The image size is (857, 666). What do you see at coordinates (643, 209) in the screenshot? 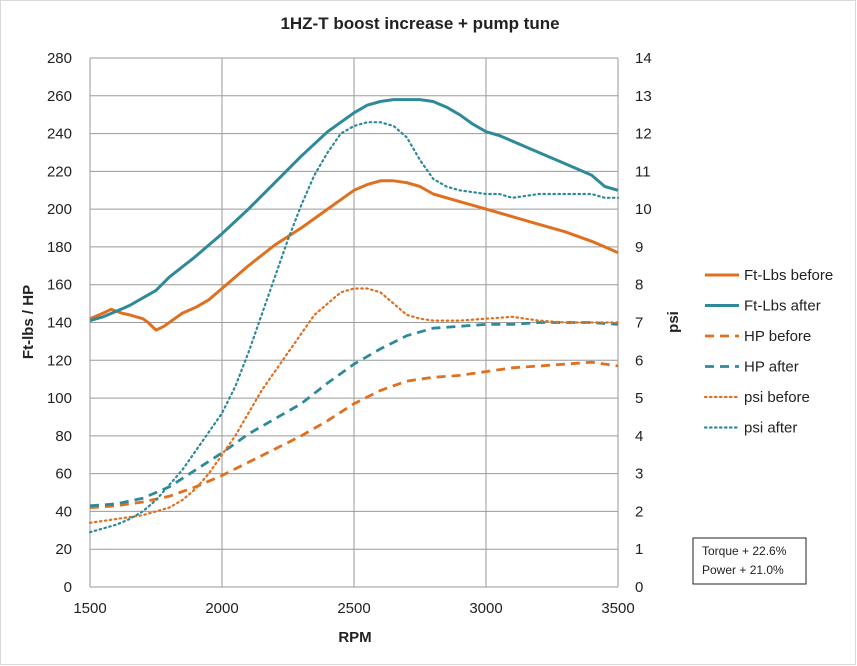
I see `y2-tick-label: 10` at bounding box center [643, 209].